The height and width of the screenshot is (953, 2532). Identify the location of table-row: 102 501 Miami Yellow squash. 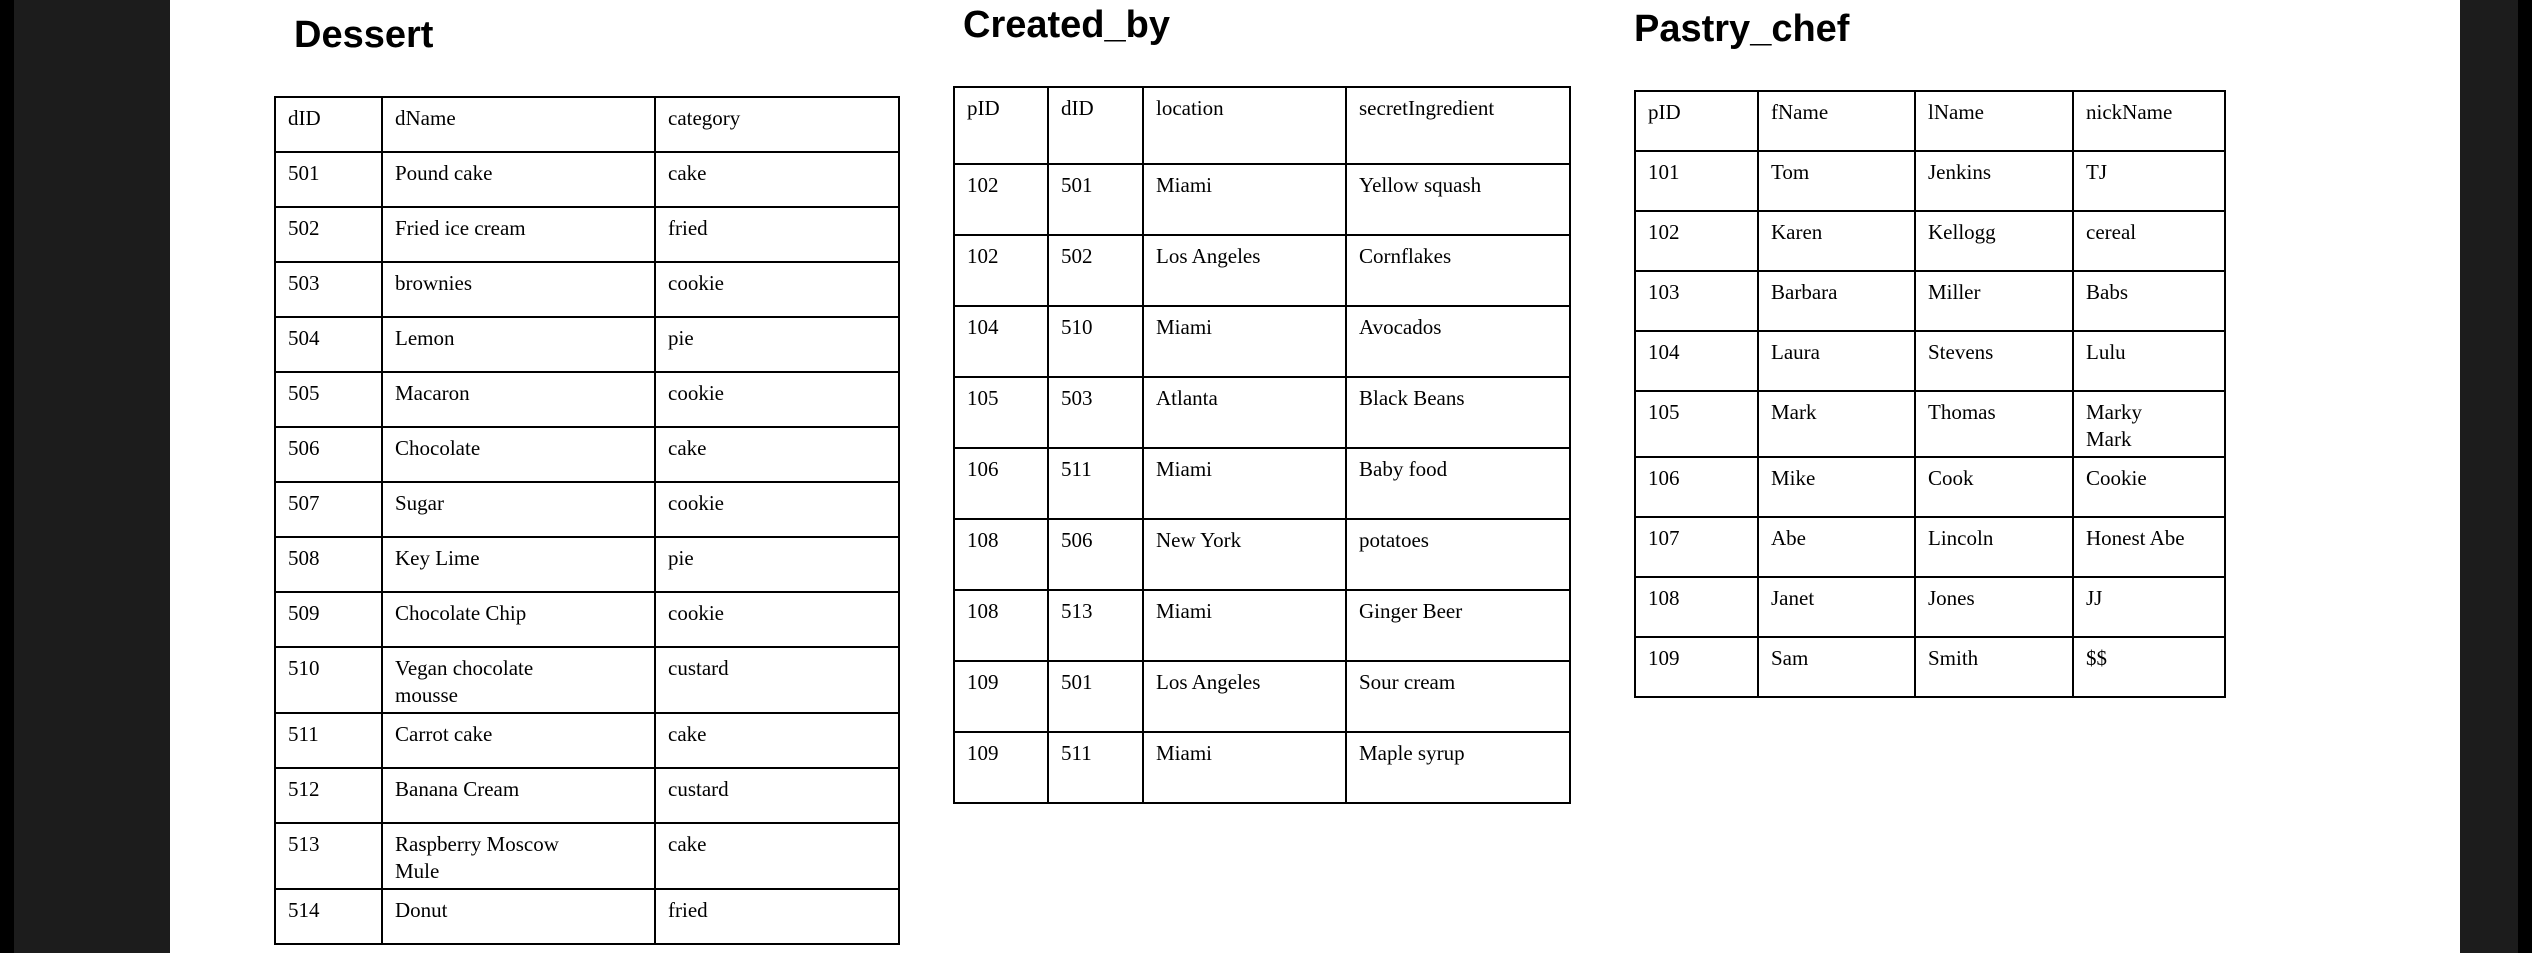
(1262, 199).